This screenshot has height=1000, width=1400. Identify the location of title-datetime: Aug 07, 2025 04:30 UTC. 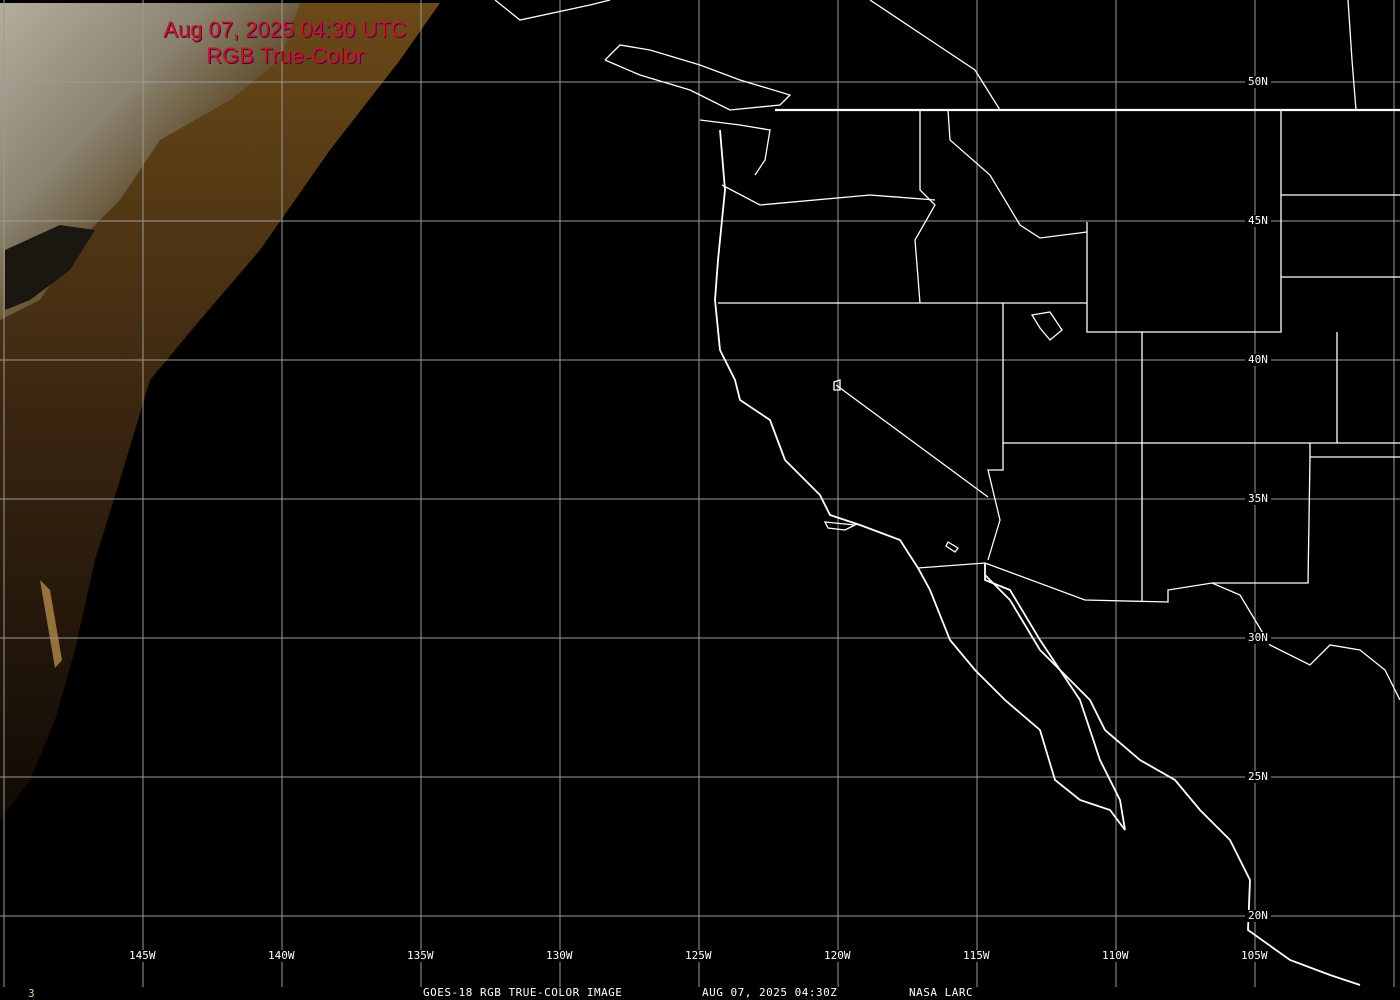
(285, 29).